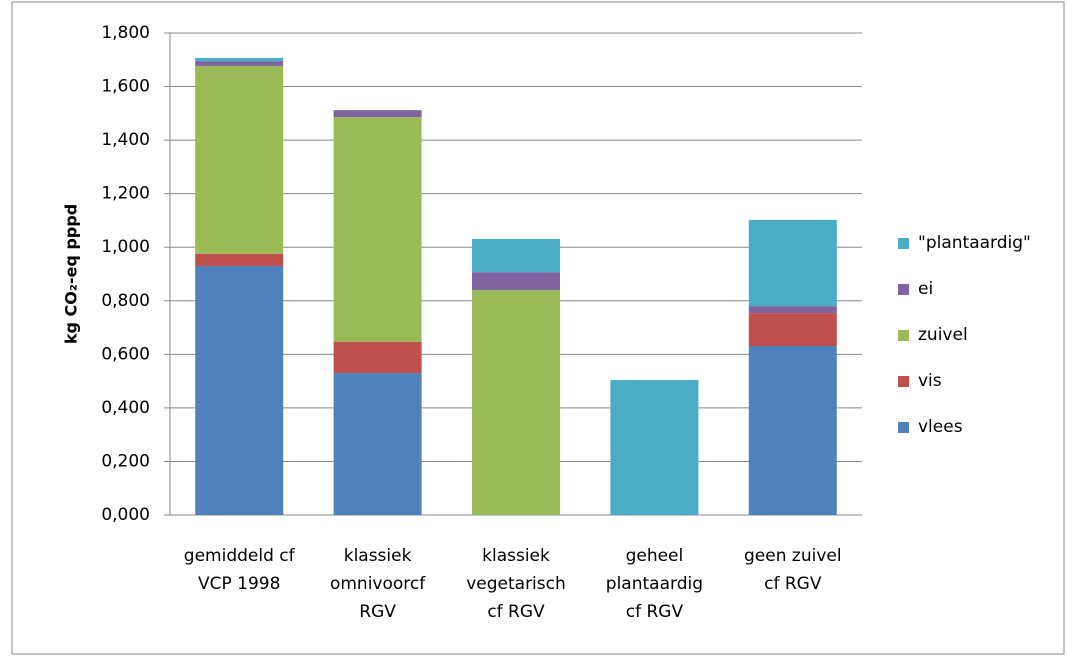 This screenshot has width=1067, height=656. I want to click on x-tick-label: VCP 1998, so click(239, 584).